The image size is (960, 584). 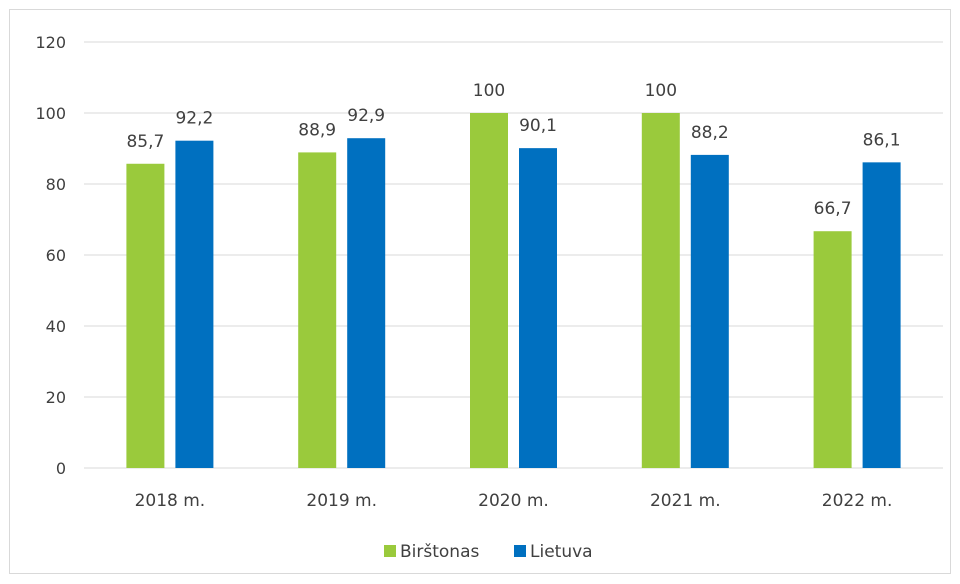 What do you see at coordinates (488, 552) in the screenshot?
I see `legend: Birštonas Lietuva` at bounding box center [488, 552].